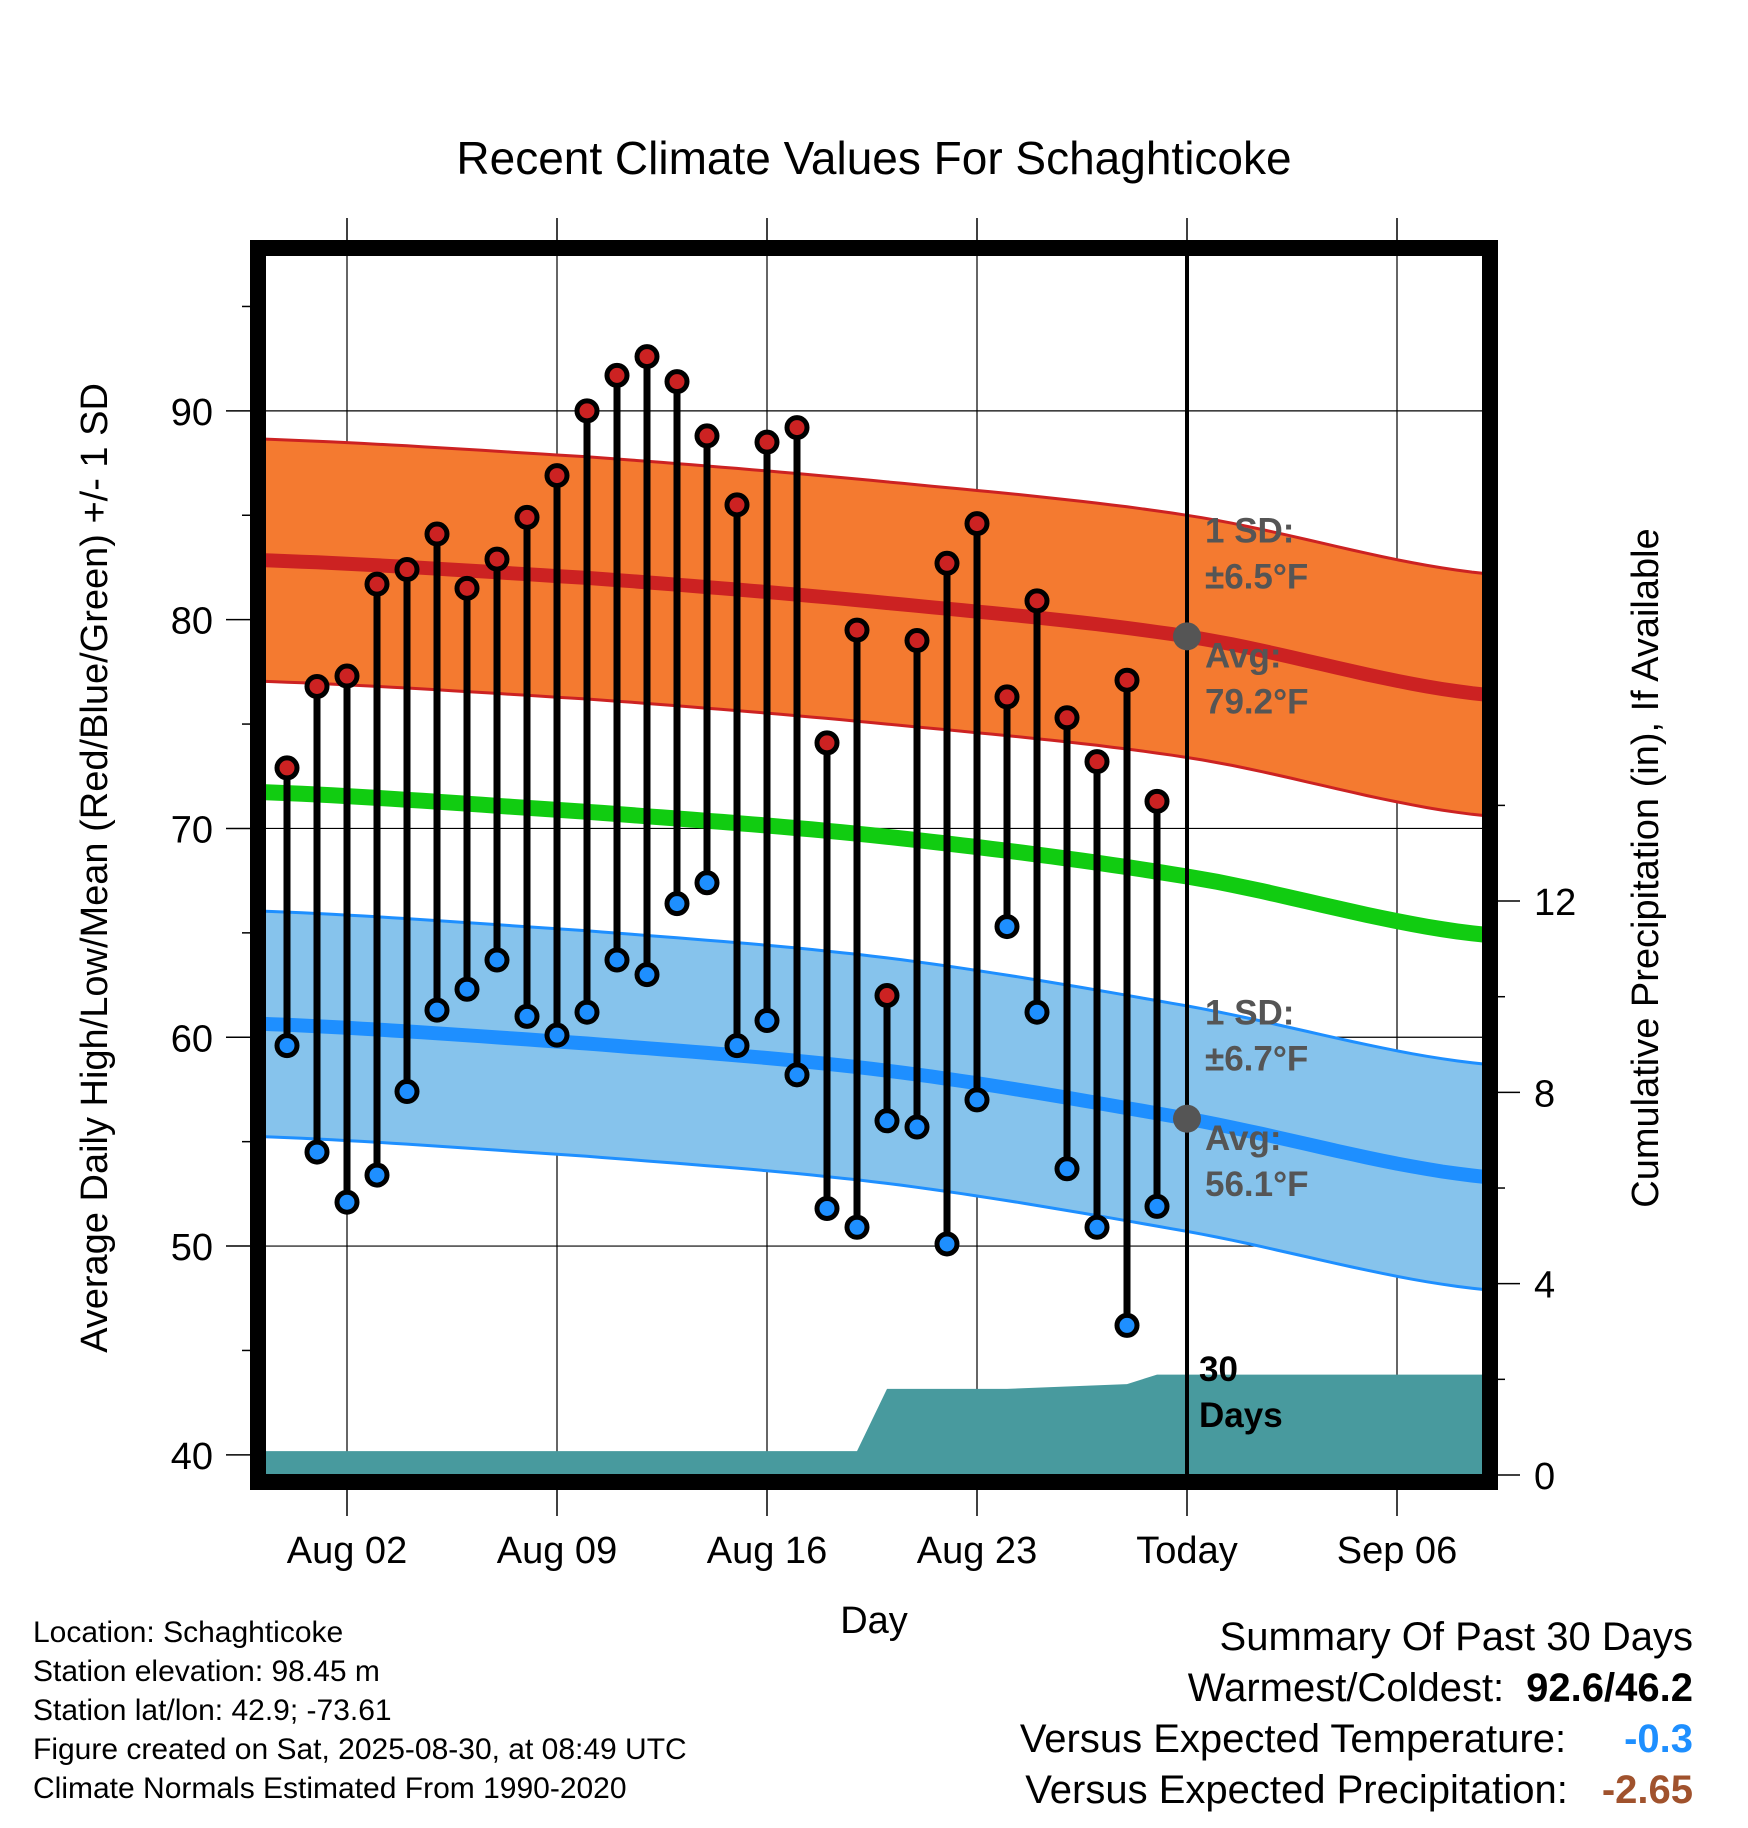 The height and width of the screenshot is (1828, 1748). I want to click on low-sd-value: ±6.7°F, so click(1256, 1059).